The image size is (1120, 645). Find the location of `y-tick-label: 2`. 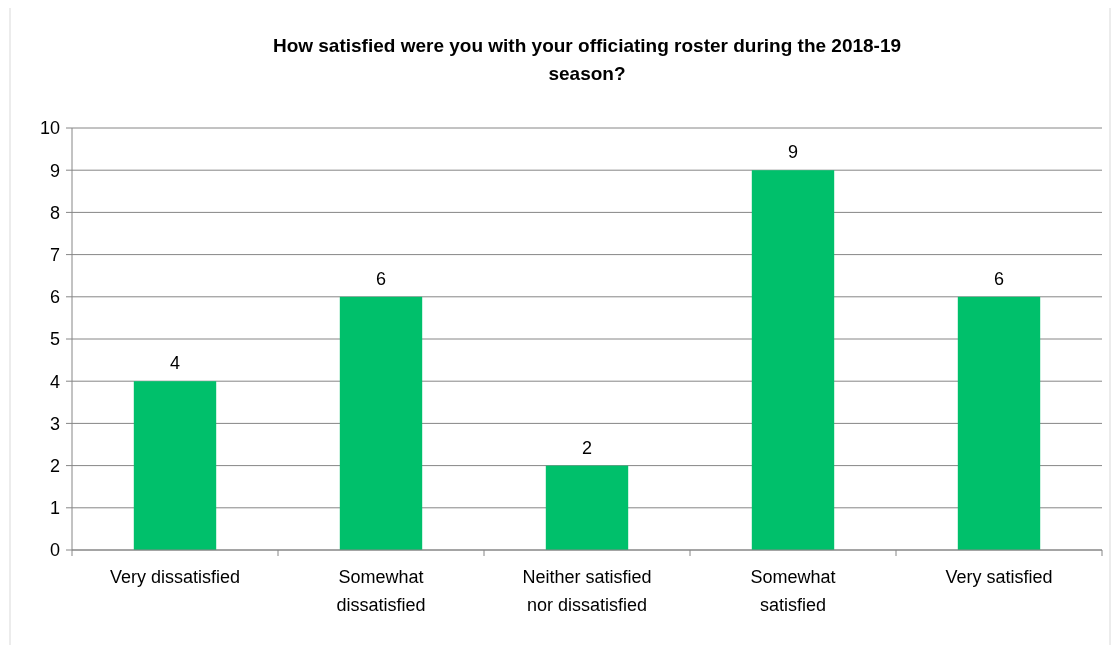

y-tick-label: 2 is located at coordinates (54, 465).